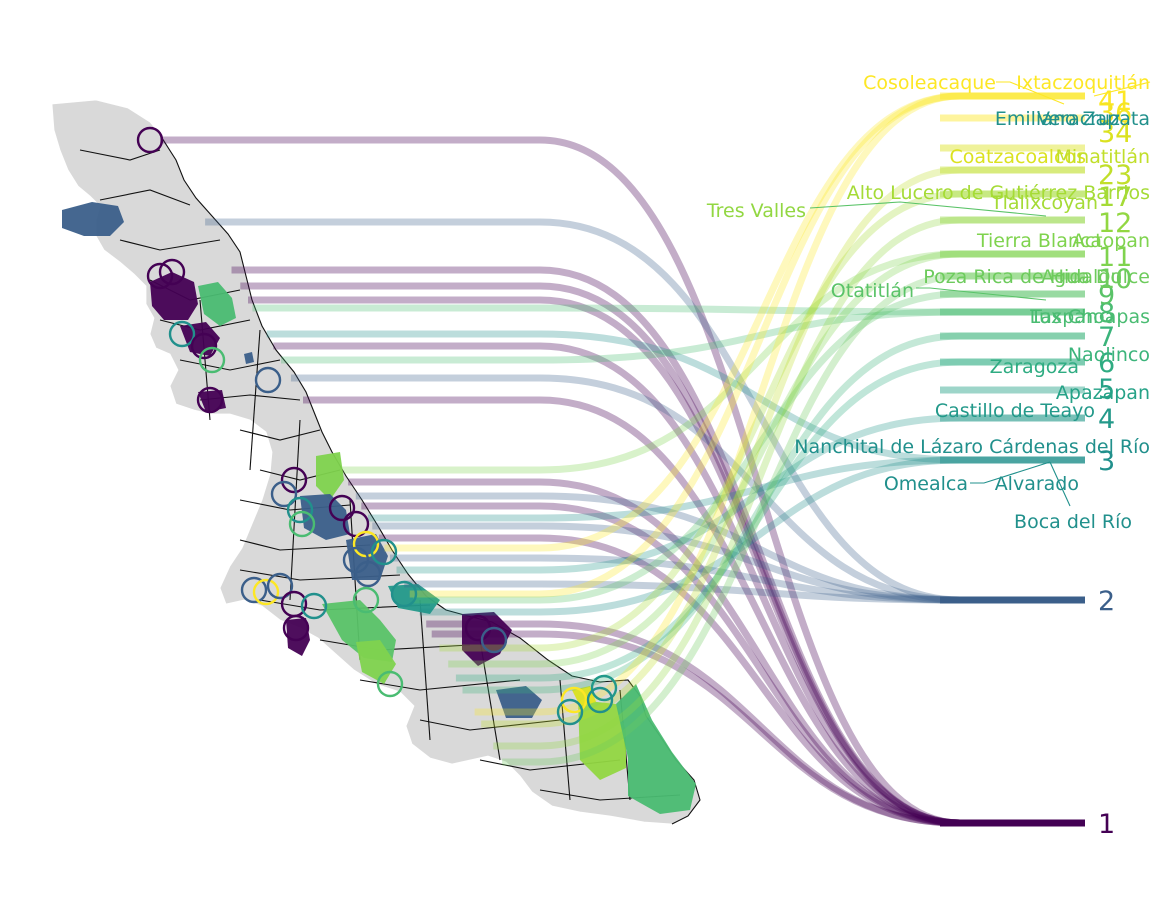 The width and height of the screenshot is (1152, 921). What do you see at coordinates (1103, 157) in the screenshot?
I see `municipality-label: Minatitlán` at bounding box center [1103, 157].